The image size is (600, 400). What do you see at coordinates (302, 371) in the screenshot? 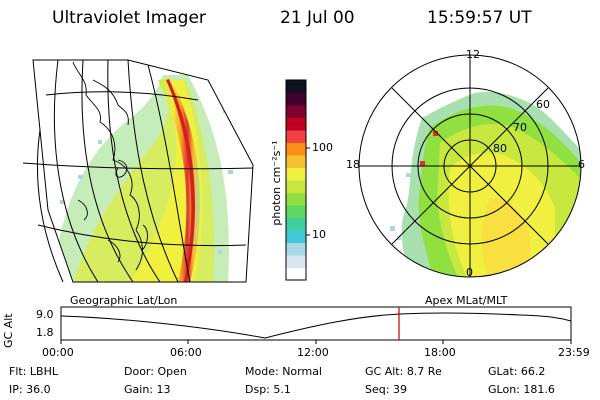
I see `status-text: Normal` at bounding box center [302, 371].